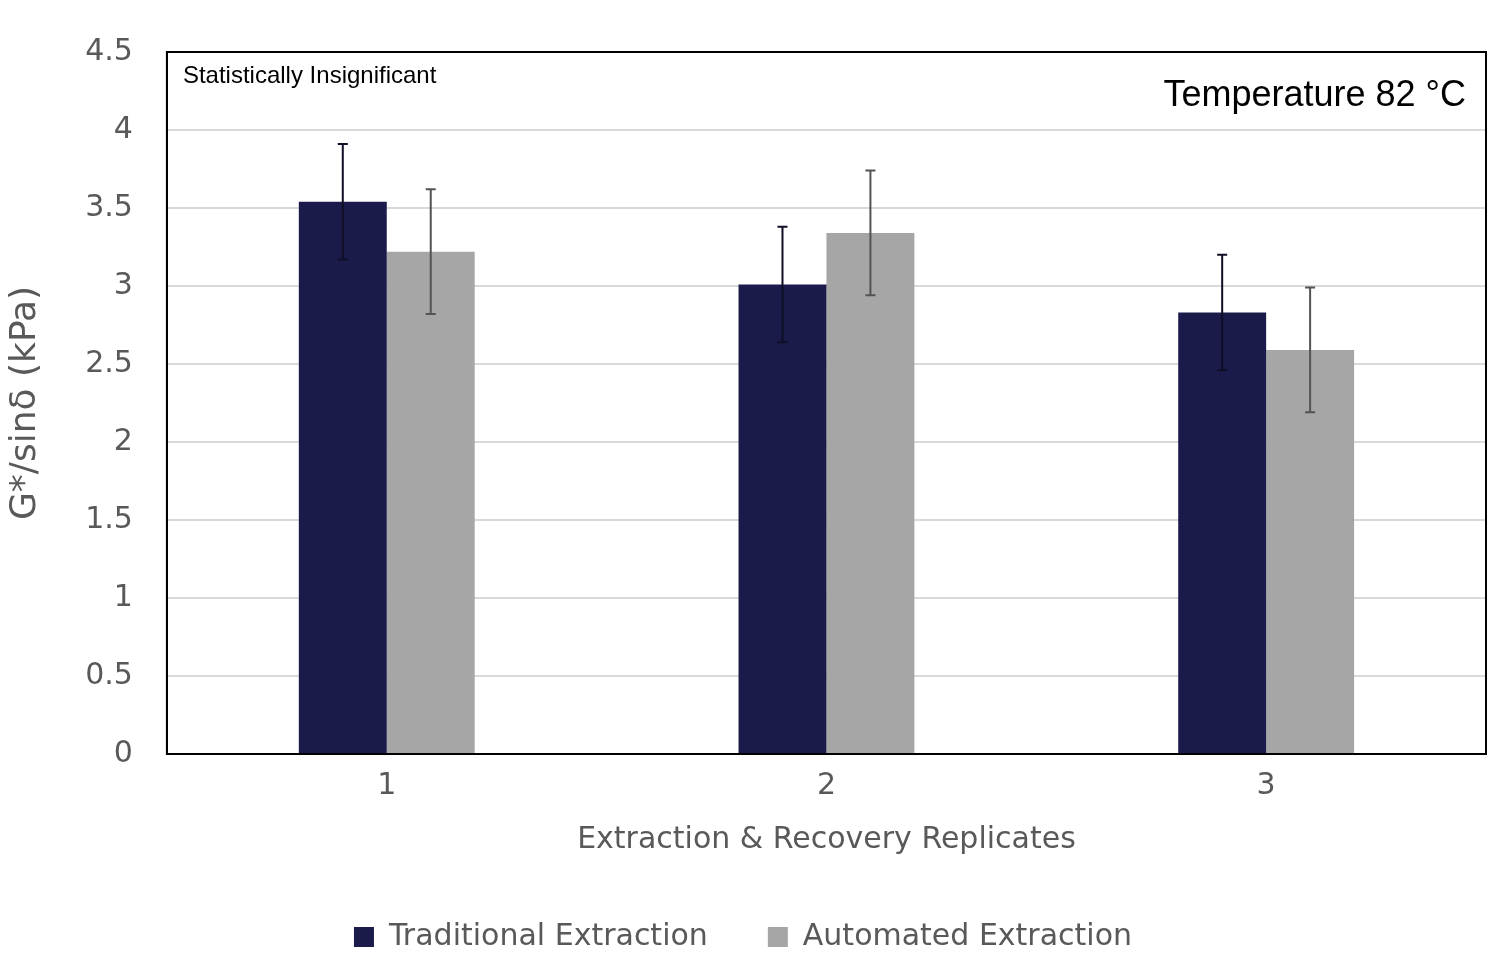 The height and width of the screenshot is (962, 1488). Describe the element at coordinates (387, 783) in the screenshot. I see `x-tick-label: 1` at that location.